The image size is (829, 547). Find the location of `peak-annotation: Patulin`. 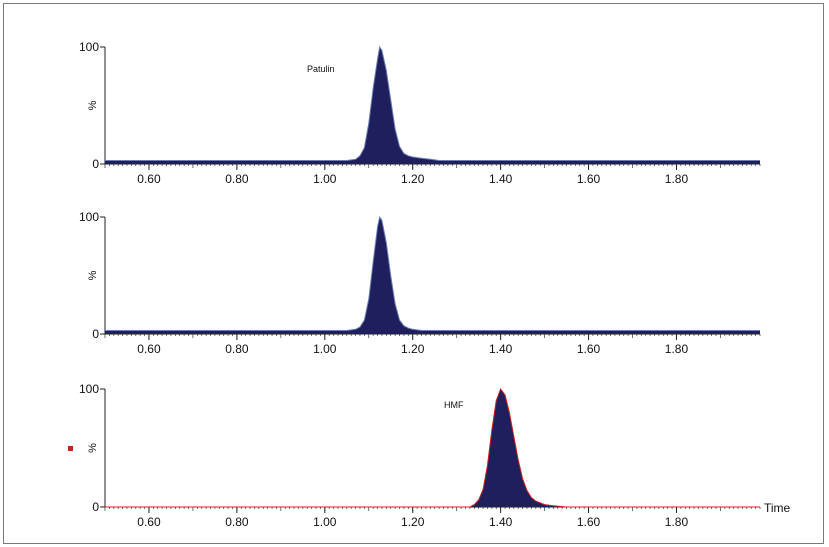

peak-annotation: Patulin is located at coordinates (321, 69).